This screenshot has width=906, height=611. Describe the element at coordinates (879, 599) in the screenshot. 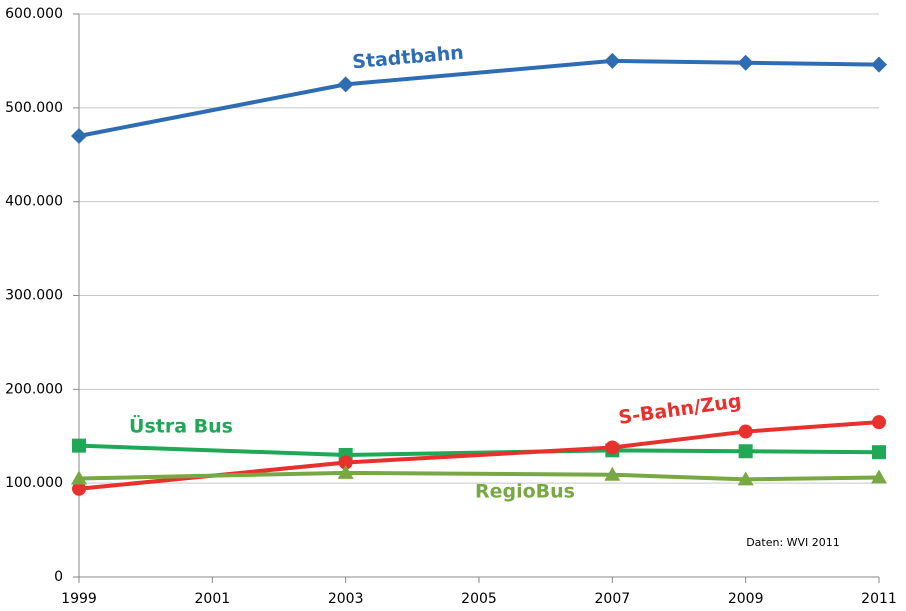

I see `x-tick-label: 2011` at that location.